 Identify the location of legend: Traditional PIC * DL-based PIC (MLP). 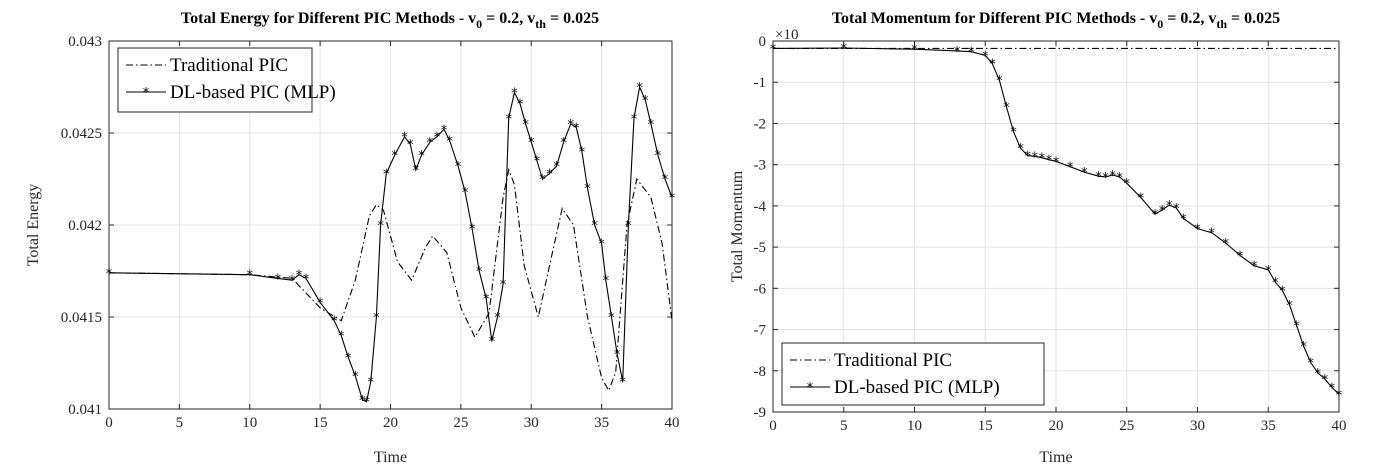
(226, 80).